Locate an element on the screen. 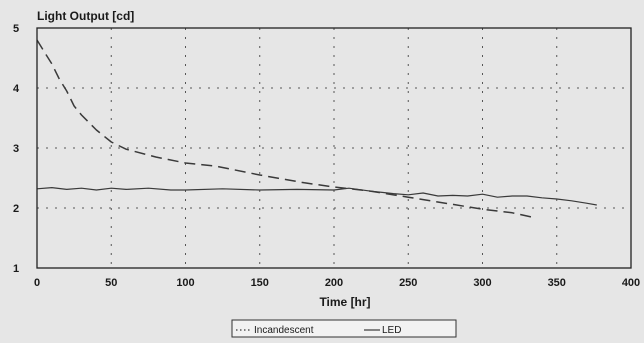 Image resolution: width=644 pixels, height=343 pixels. chart-title: Light Output [cd] is located at coordinates (85, 16).